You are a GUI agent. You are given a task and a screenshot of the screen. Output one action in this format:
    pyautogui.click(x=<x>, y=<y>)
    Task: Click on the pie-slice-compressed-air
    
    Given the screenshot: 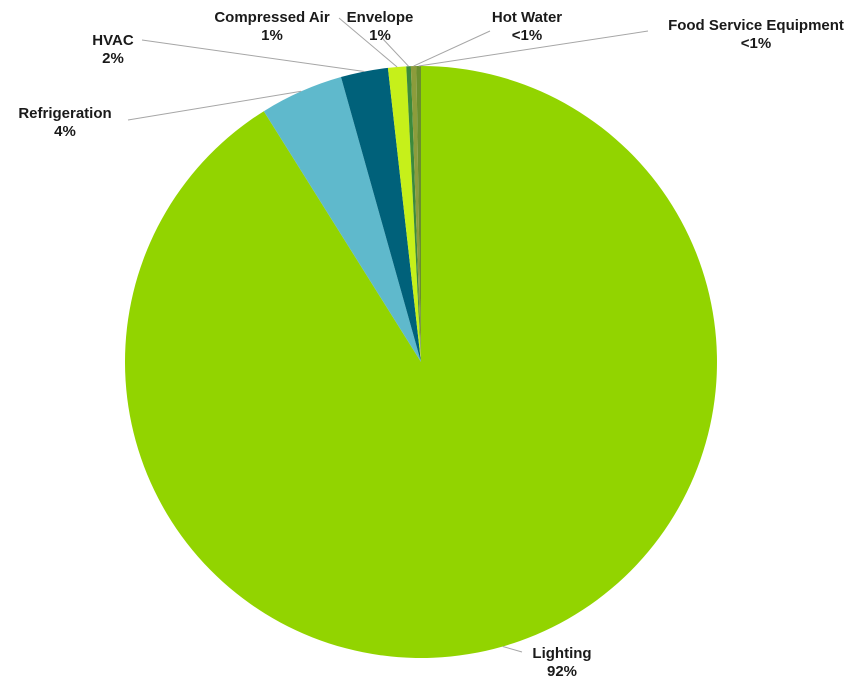 What is the action you would take?
    pyautogui.click(x=404, y=214)
    